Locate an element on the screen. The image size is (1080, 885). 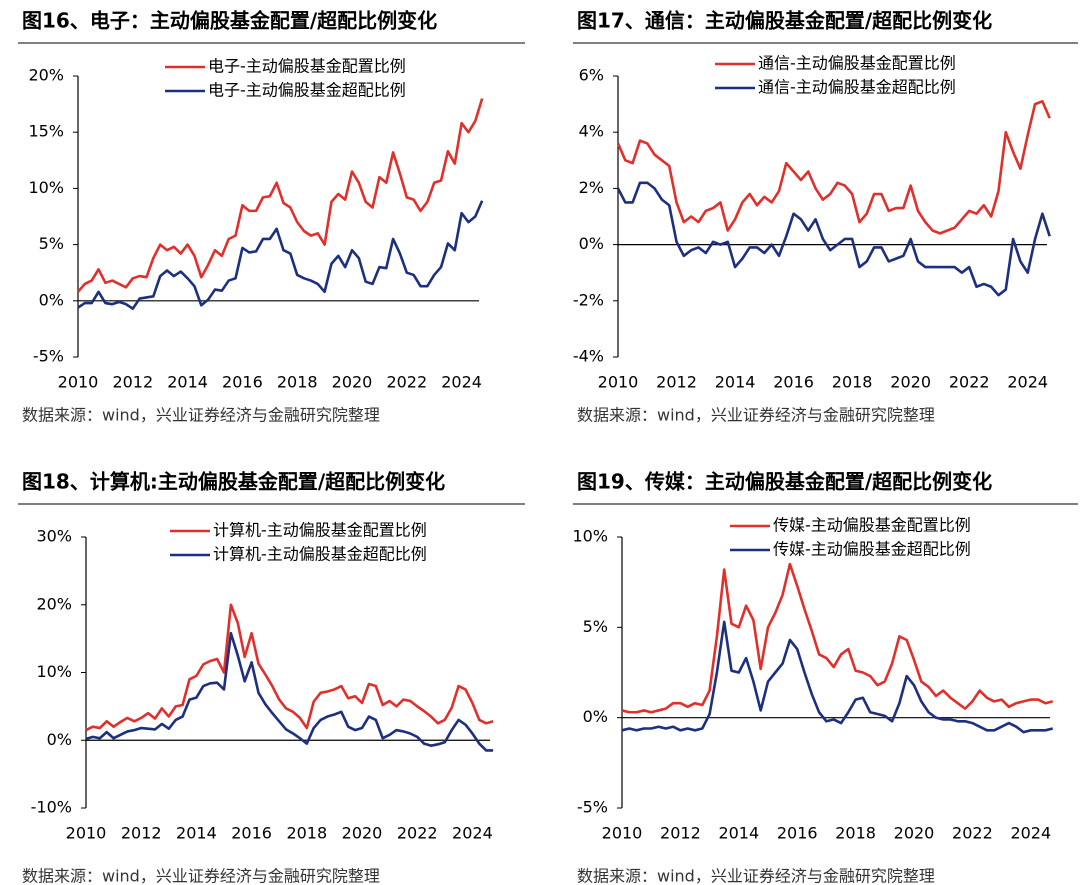
legend-label: 电子-主动偏股基金配置比例 is located at coordinates (307, 66).